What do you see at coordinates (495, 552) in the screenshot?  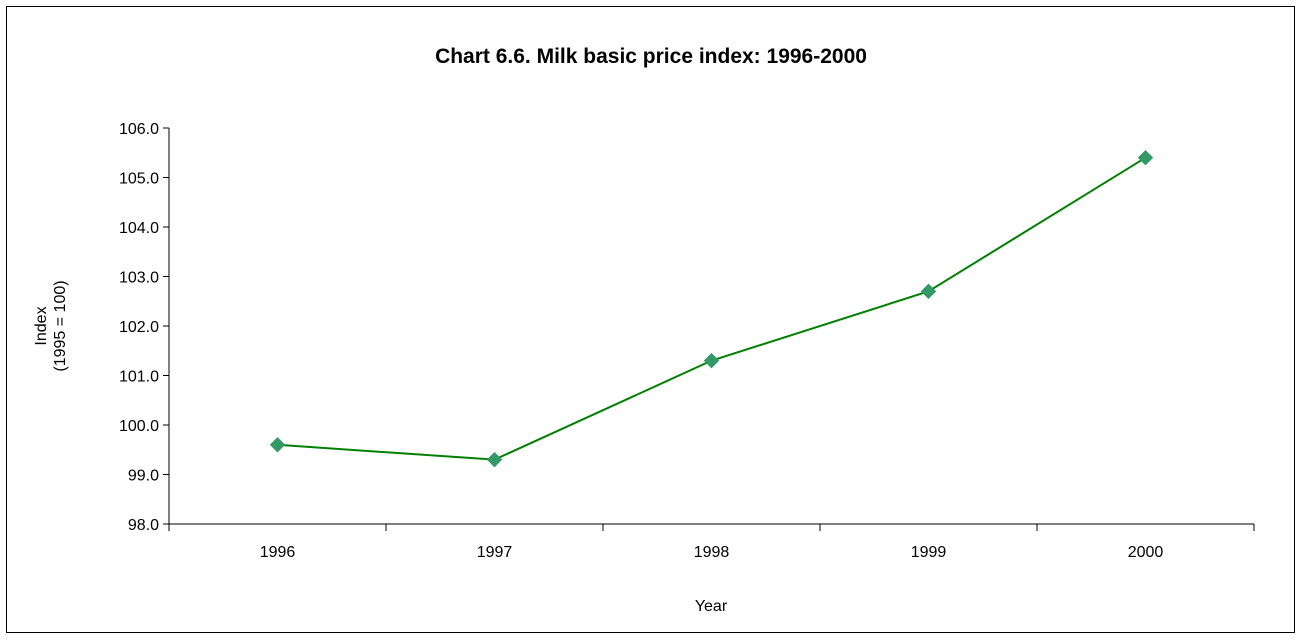 I see `x-tick-label: 1997` at bounding box center [495, 552].